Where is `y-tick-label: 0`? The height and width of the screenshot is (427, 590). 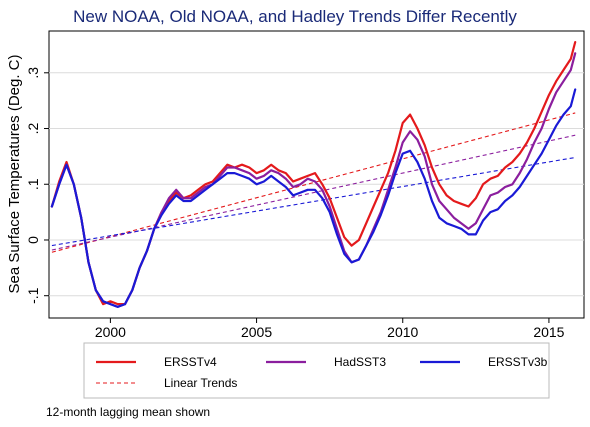
y-tick-label: 0 is located at coordinates (33, 240).